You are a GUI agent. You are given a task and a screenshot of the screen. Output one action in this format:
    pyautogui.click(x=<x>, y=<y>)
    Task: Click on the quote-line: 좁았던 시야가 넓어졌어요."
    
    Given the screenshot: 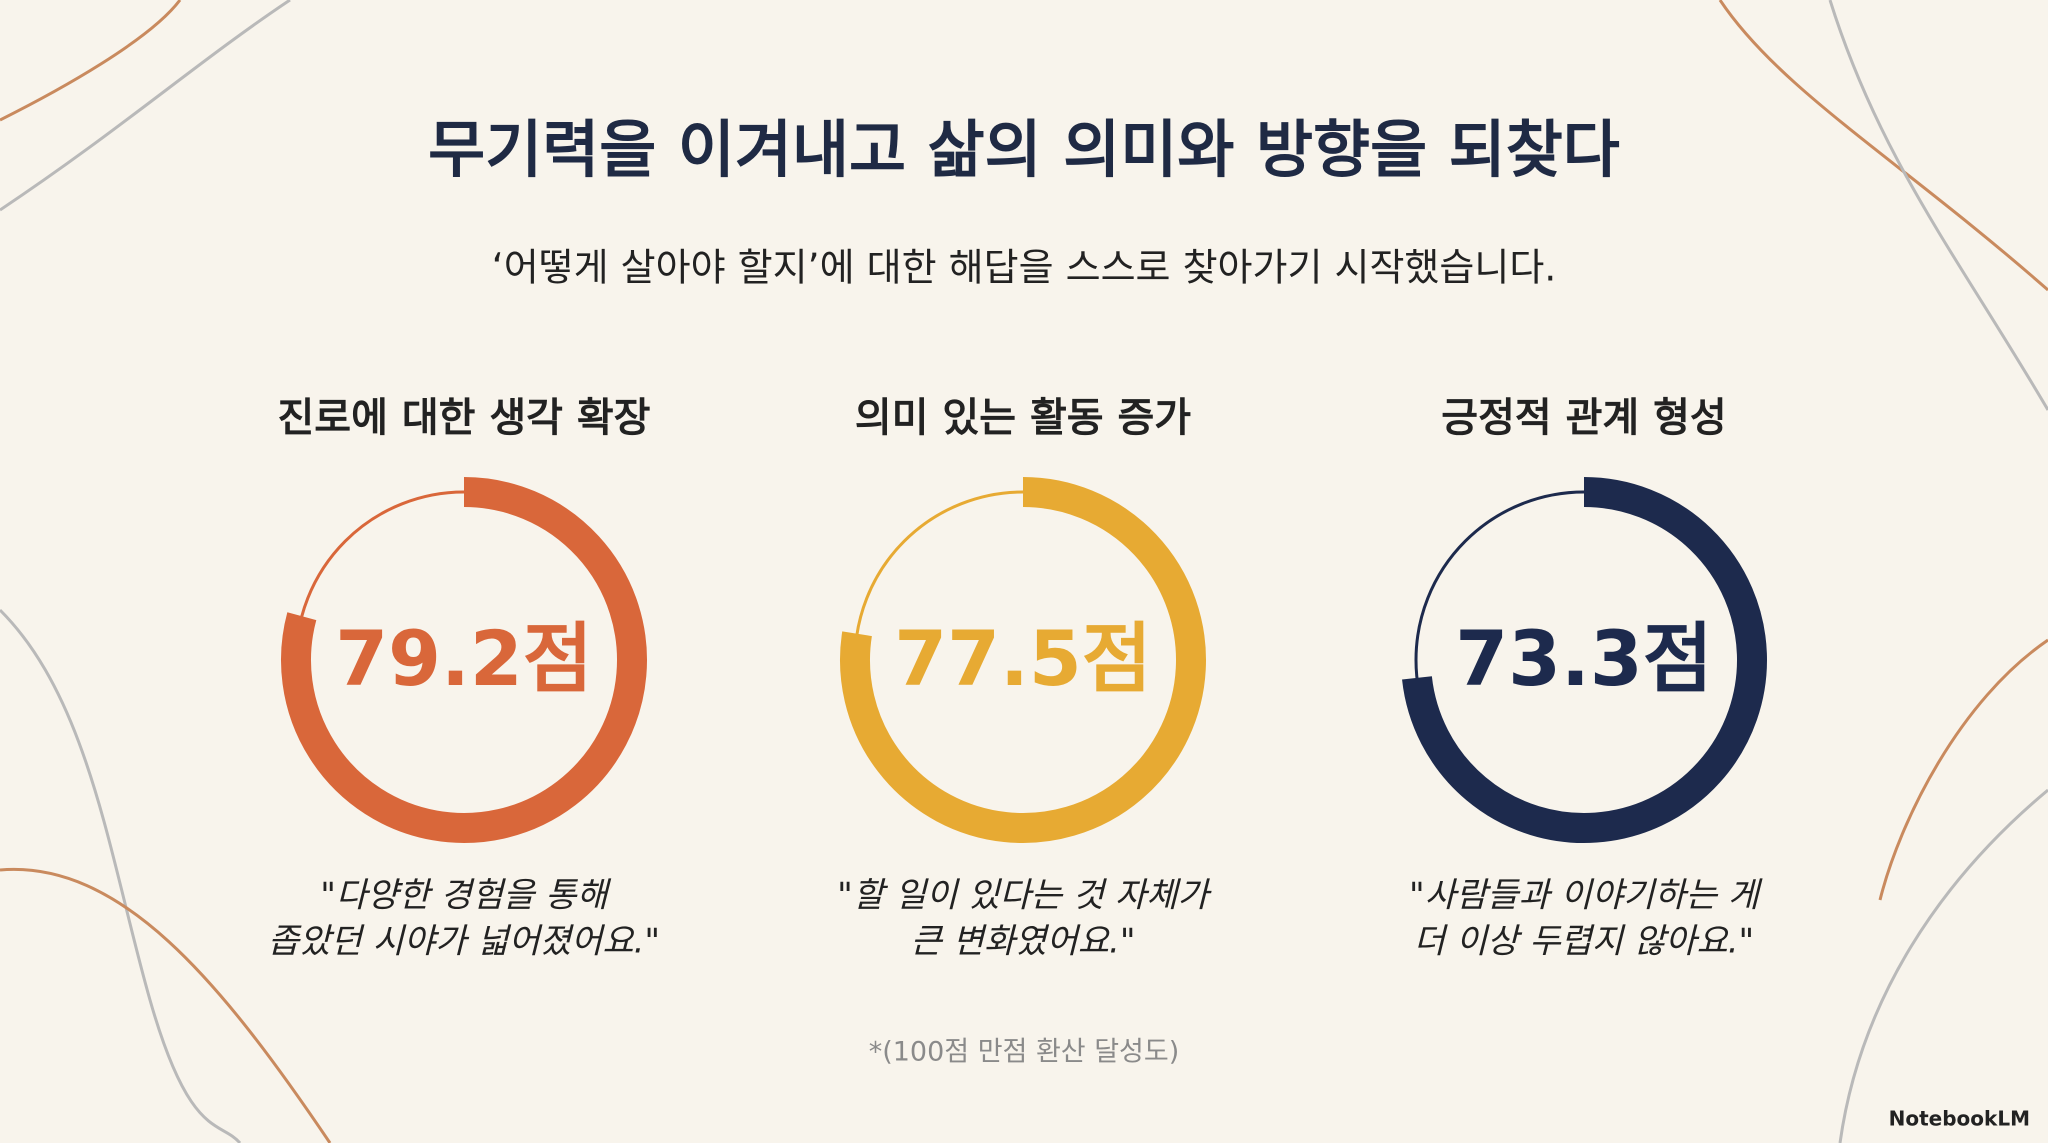 What is the action you would take?
    pyautogui.click(x=464, y=942)
    